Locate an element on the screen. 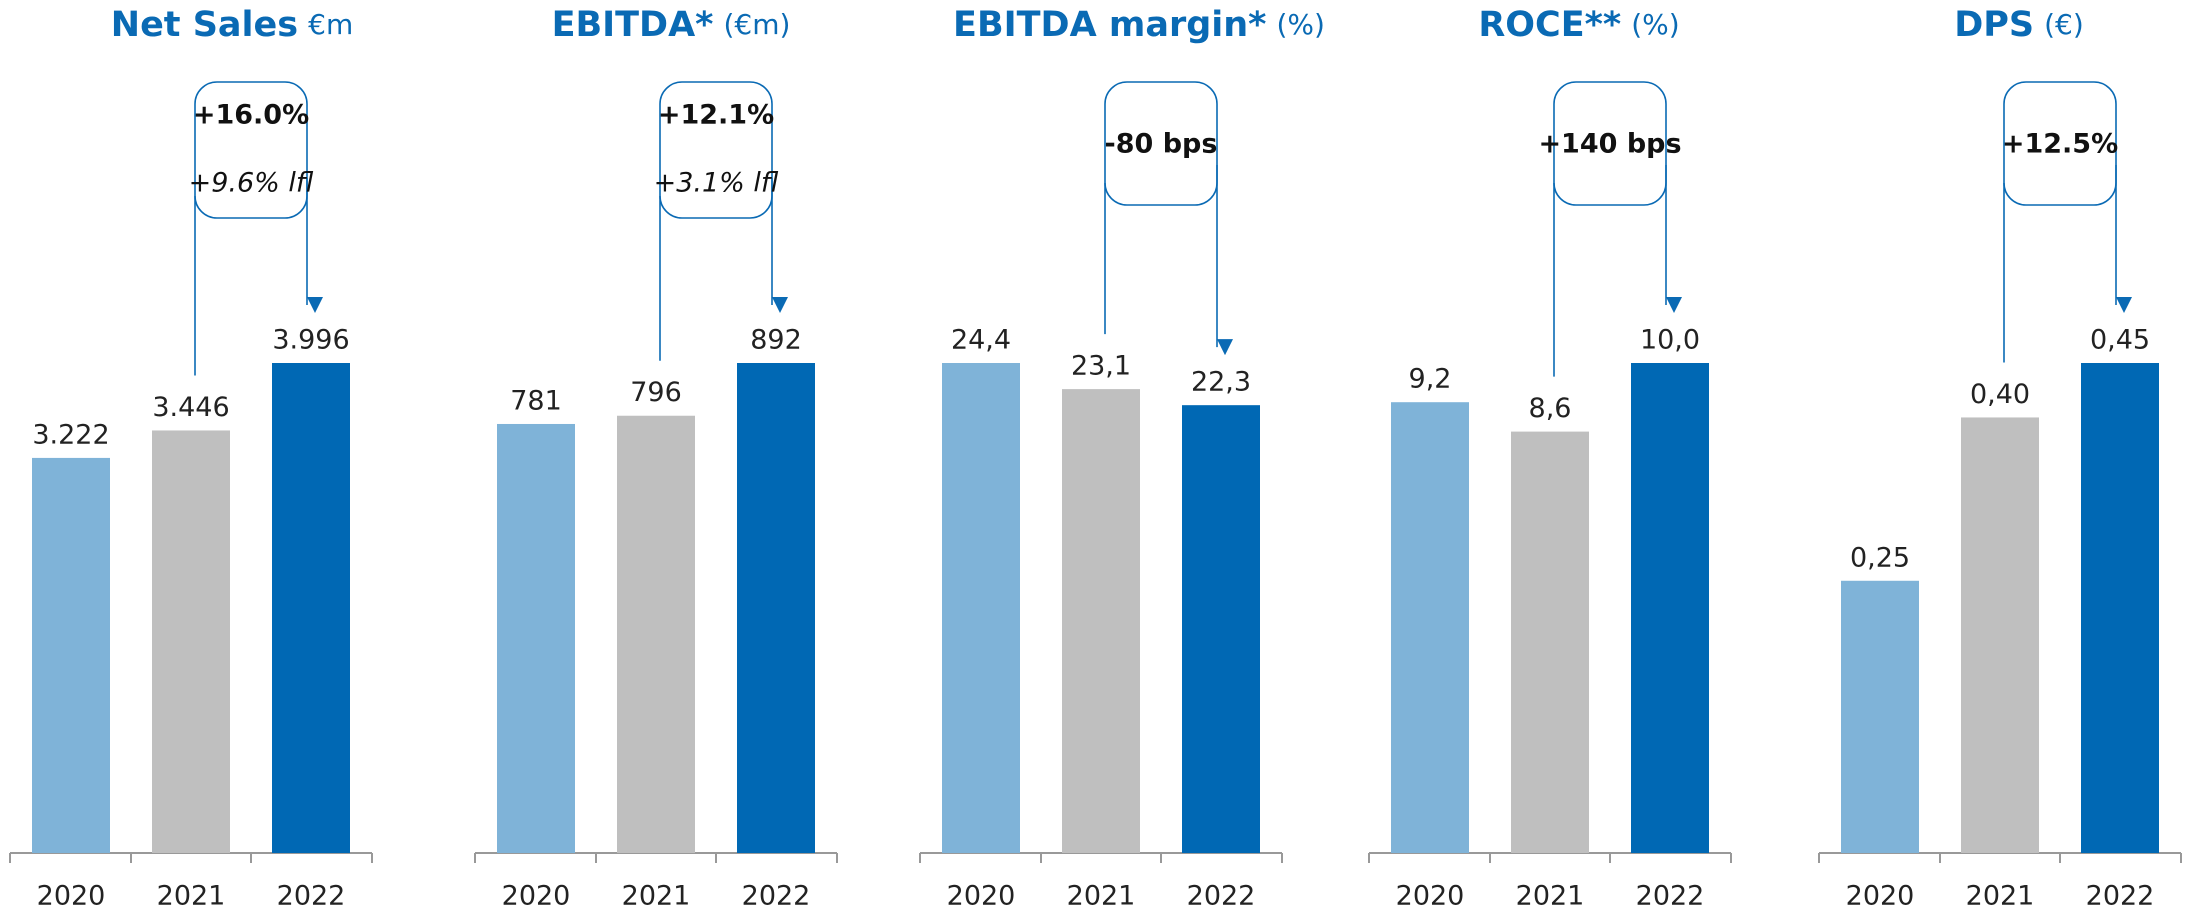  value-label: 0,40 is located at coordinates (2000, 394).